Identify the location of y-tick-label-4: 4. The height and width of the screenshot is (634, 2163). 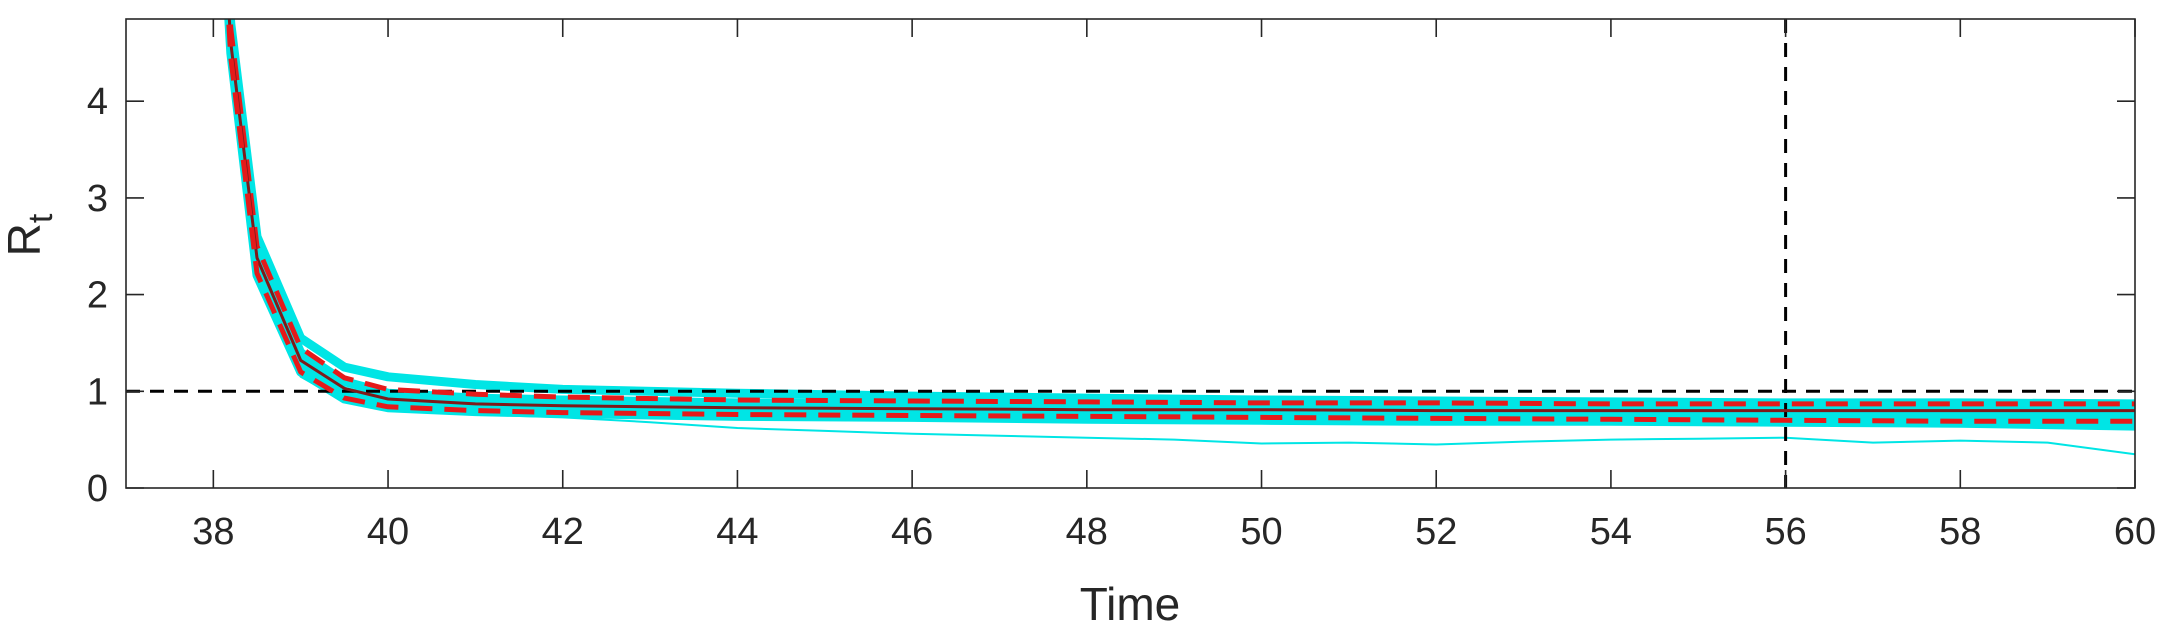
(97, 102).